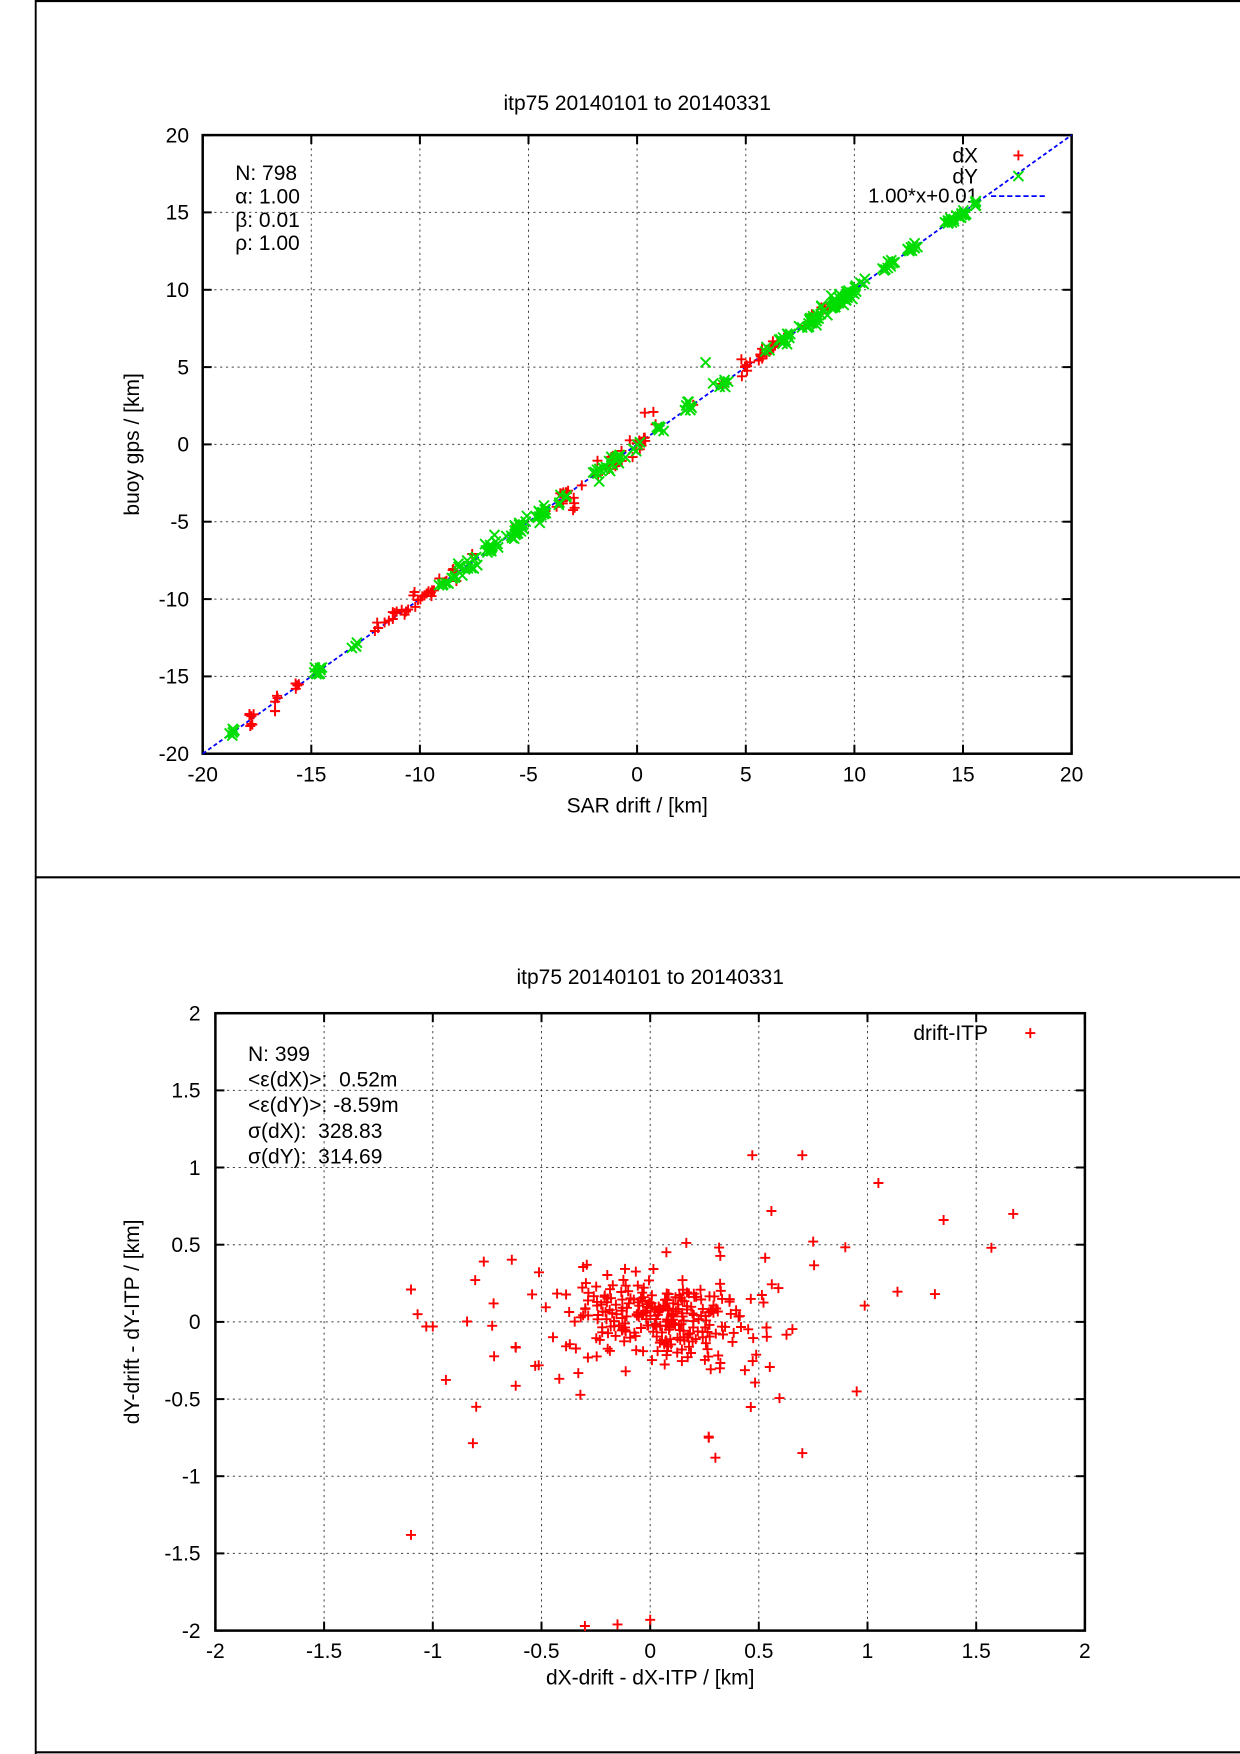  I want to click on svg-text: drift-ITP, so click(950, 1033).